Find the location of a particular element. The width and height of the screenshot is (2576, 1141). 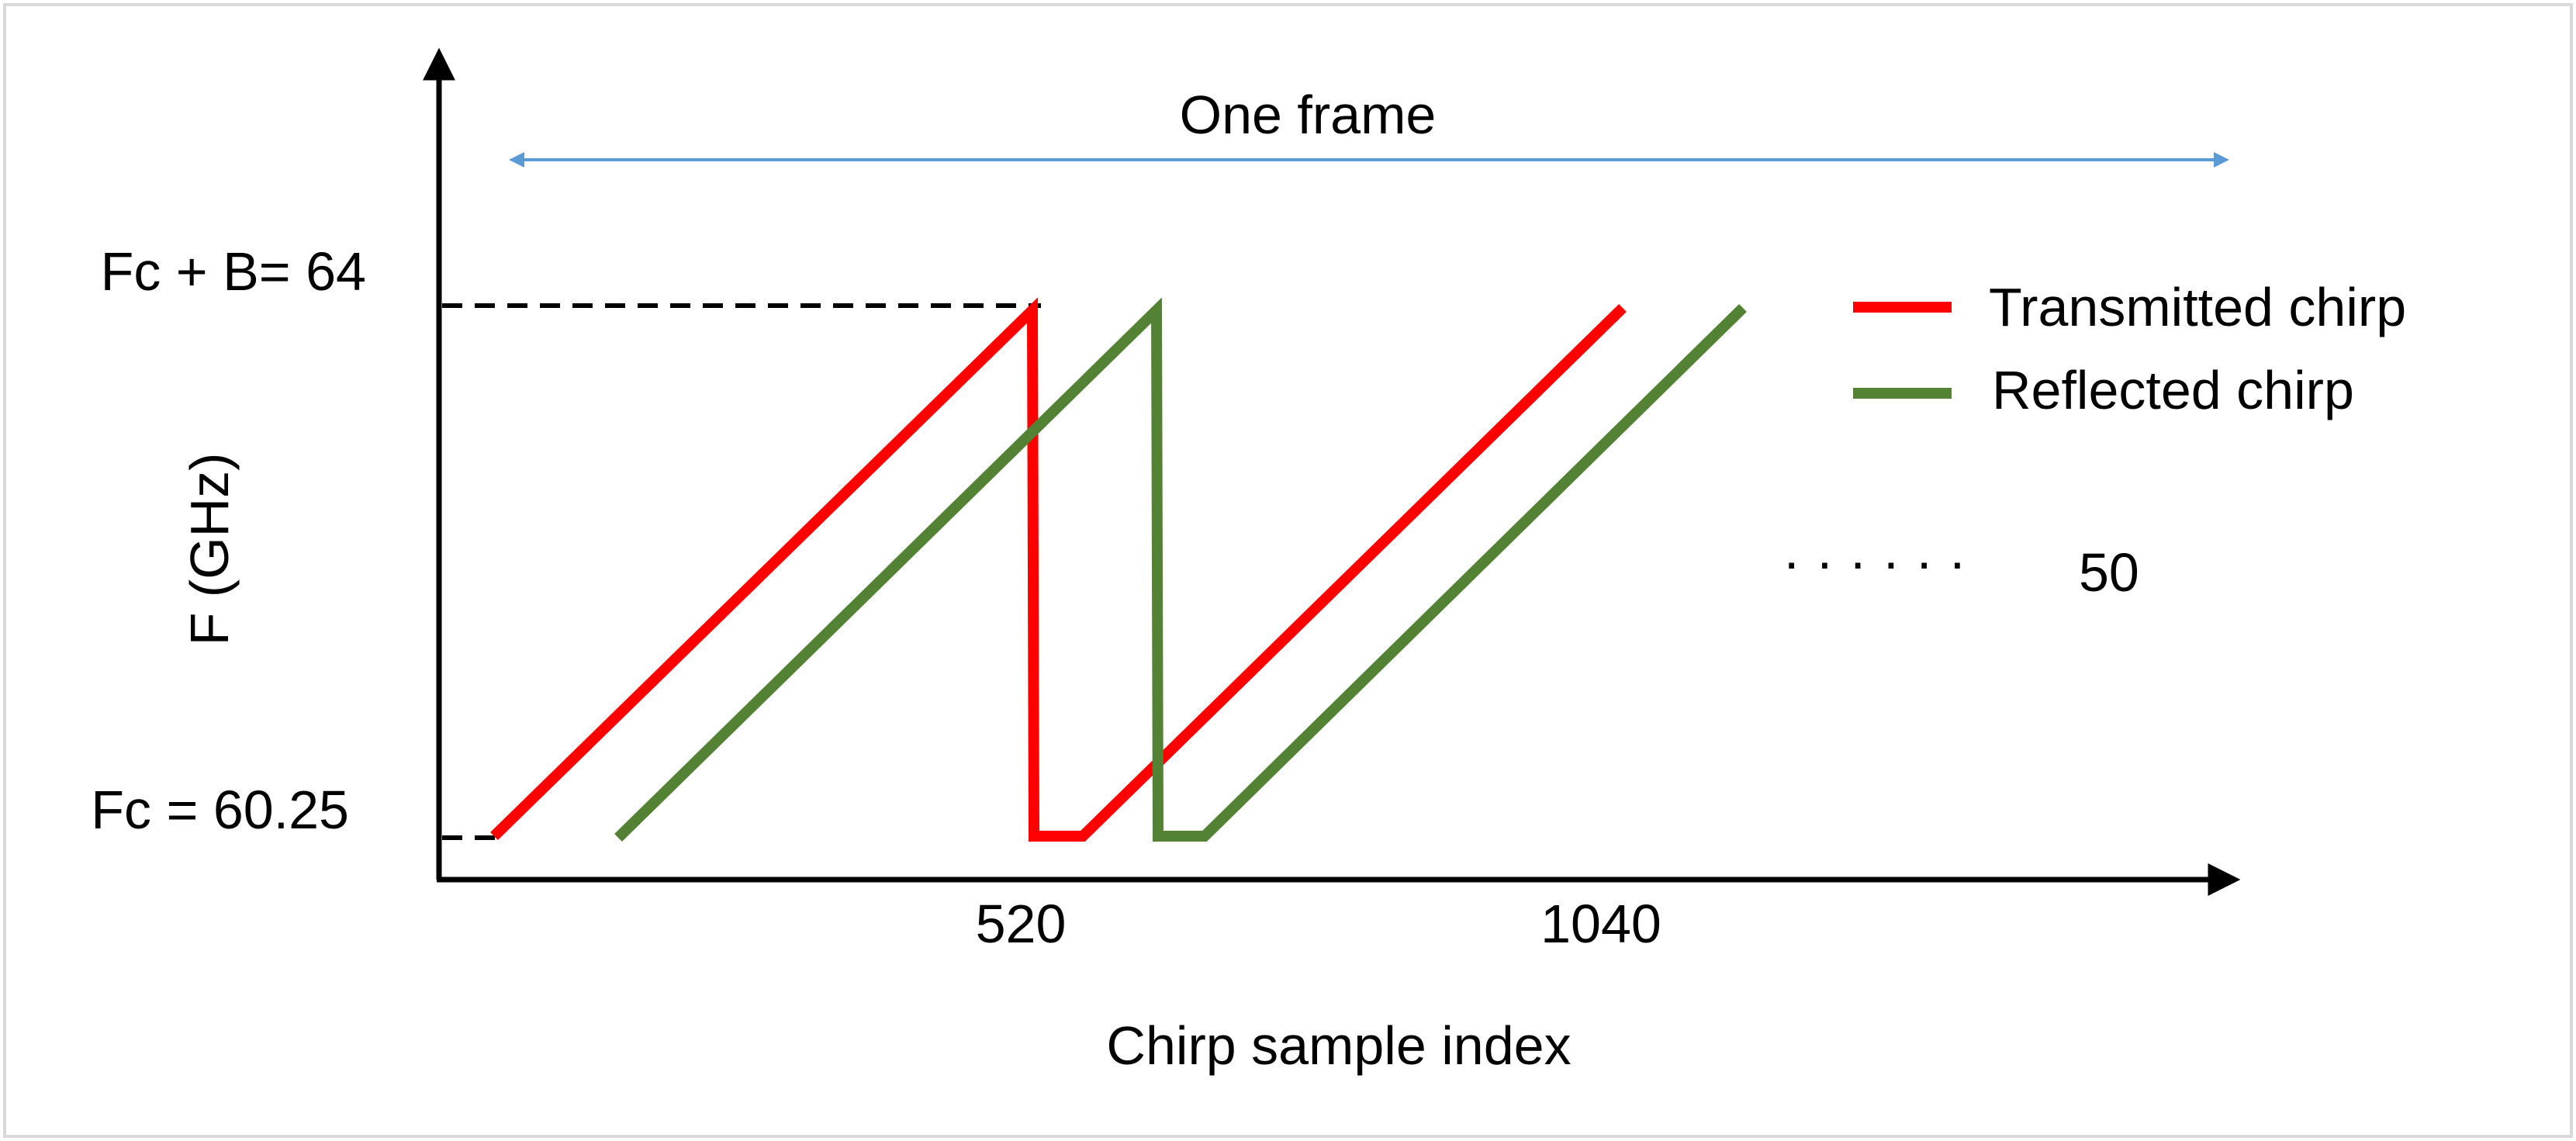

legend: Transmitted chirp Reflected chirp is located at coordinates (2129, 348).